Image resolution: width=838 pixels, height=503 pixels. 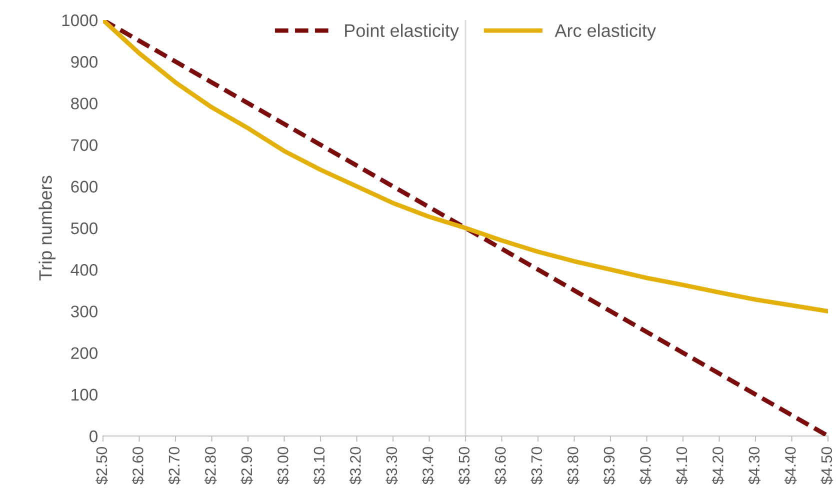 I want to click on x-tick-label: $3.40, so click(x=428, y=465).